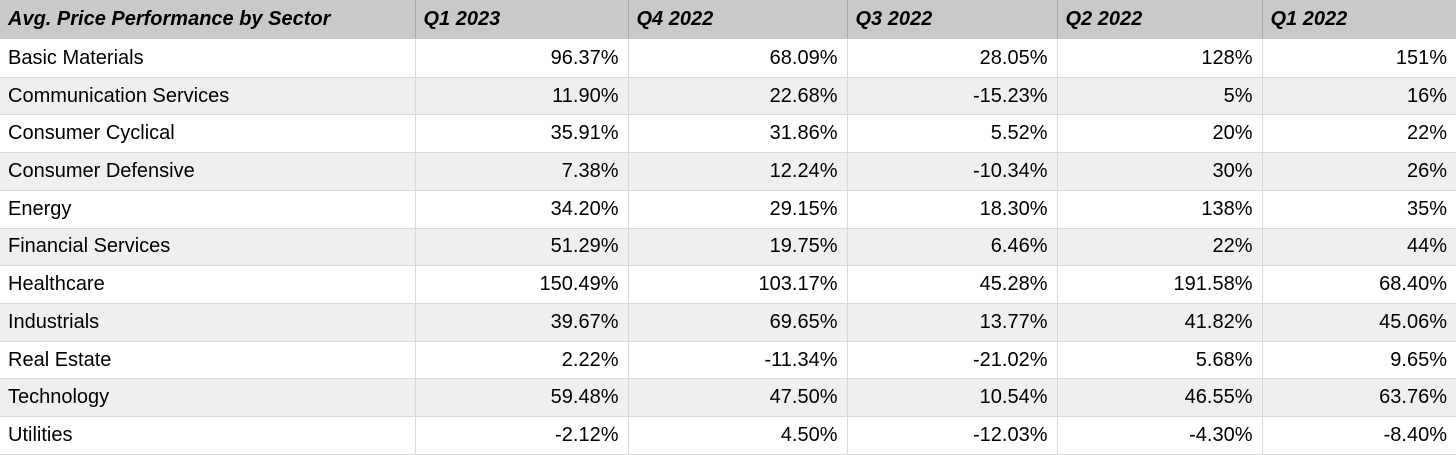 The height and width of the screenshot is (455, 1456). What do you see at coordinates (1160, 58) in the screenshot?
I see `value-cell: 128%` at bounding box center [1160, 58].